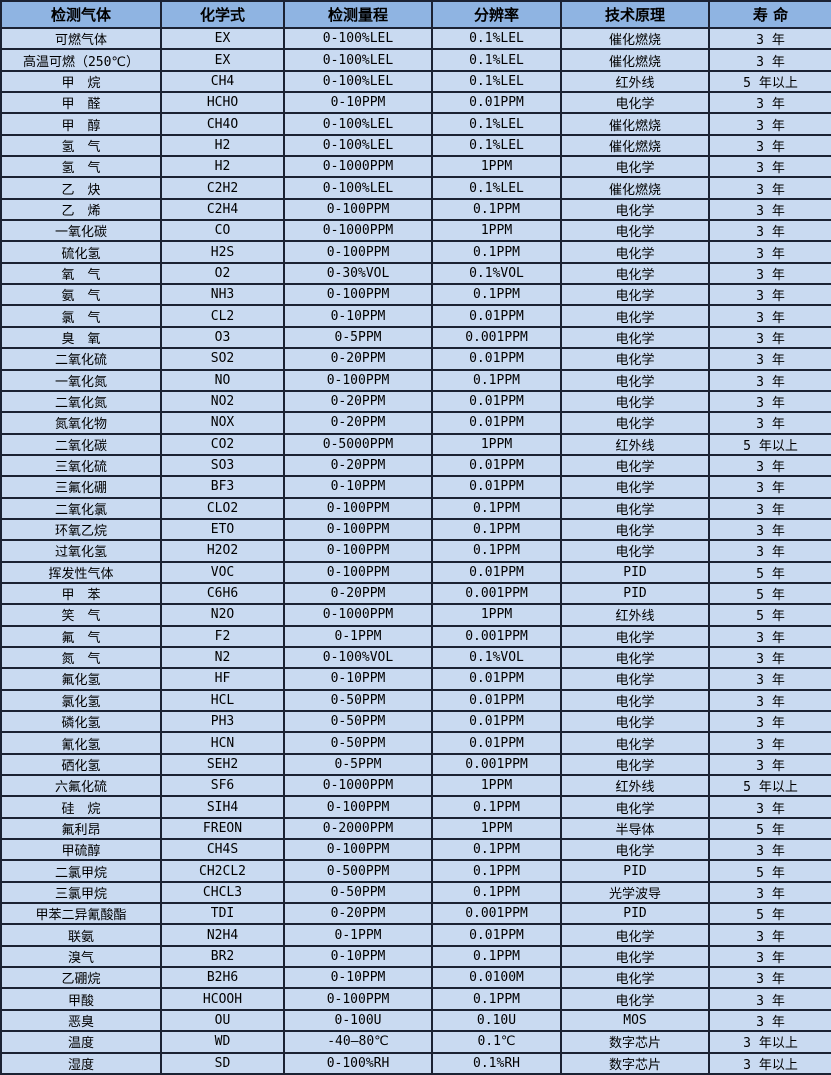  I want to click on table-cell-formula: C2H2, so click(222, 188).